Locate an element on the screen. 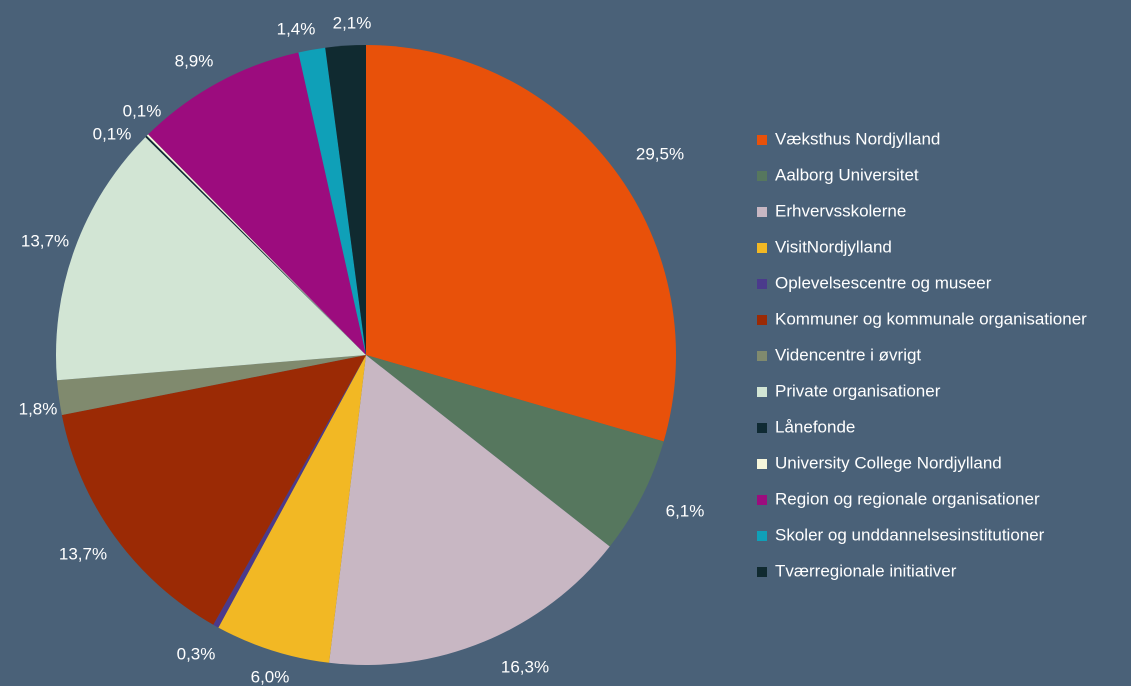 The height and width of the screenshot is (686, 1131). legend-label: Skoler og unddannelsesinstitutioner is located at coordinates (910, 534).